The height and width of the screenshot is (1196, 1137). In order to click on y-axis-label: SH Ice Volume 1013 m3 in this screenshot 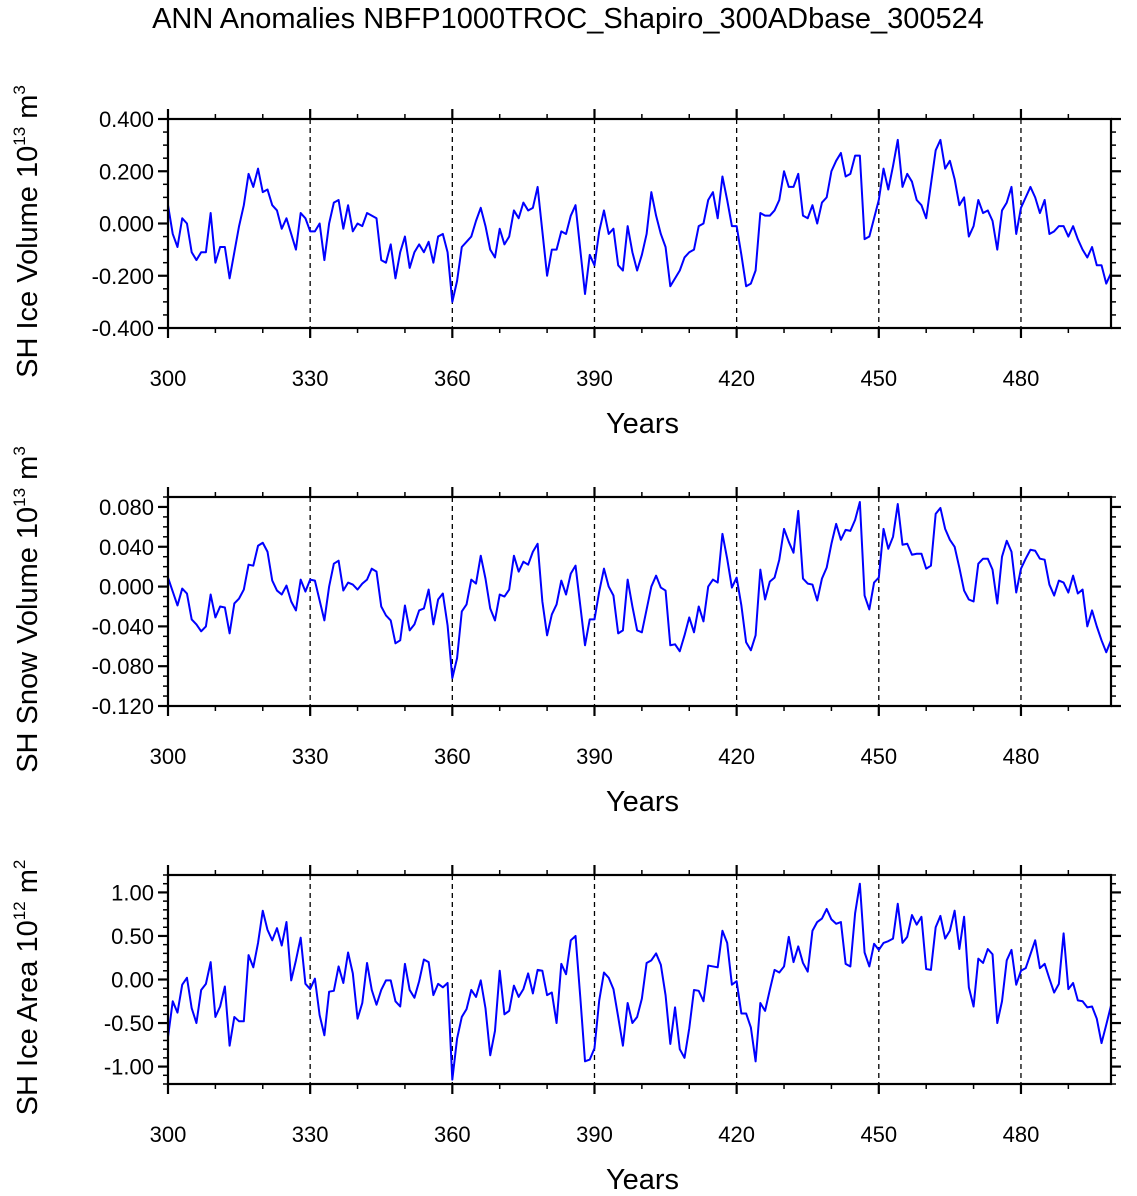, I will do `click(27, 231)`.